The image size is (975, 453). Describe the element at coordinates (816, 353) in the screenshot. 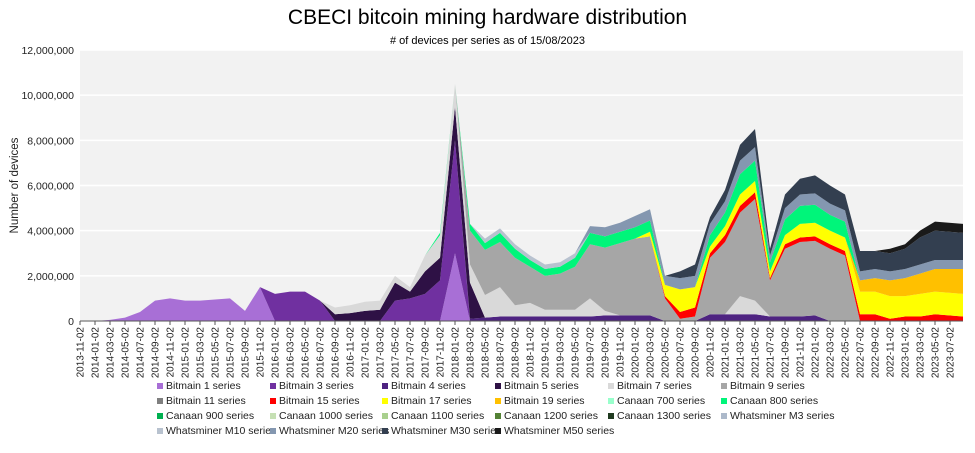

I see `x-tick-label: 2022-01-02` at that location.